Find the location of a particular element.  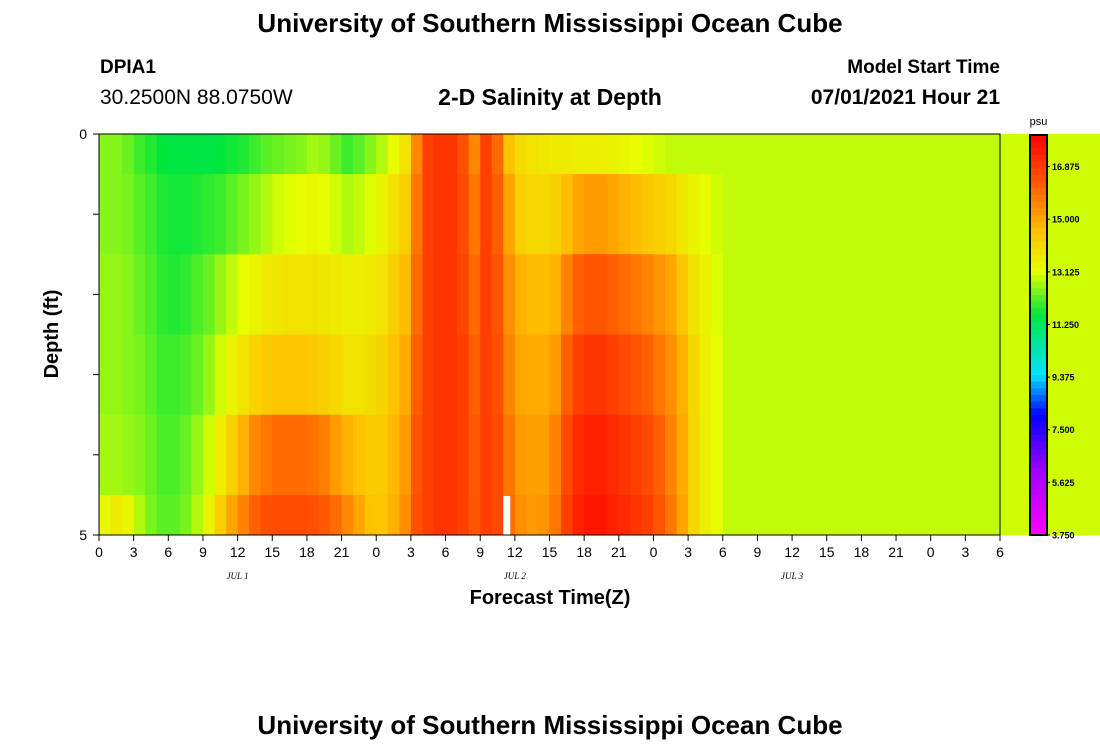

colorbar-tick-label: 9.375 is located at coordinates (1063, 378).